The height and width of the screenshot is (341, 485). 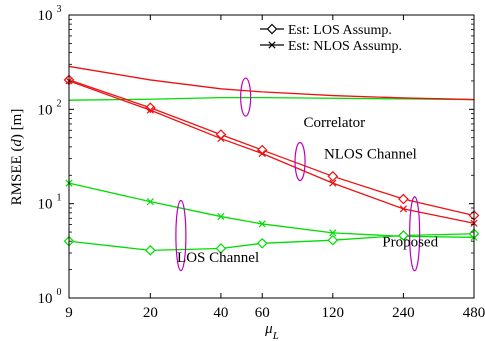 What do you see at coordinates (59, 198) in the screenshot?
I see `y-tick-exponent: 1` at bounding box center [59, 198].